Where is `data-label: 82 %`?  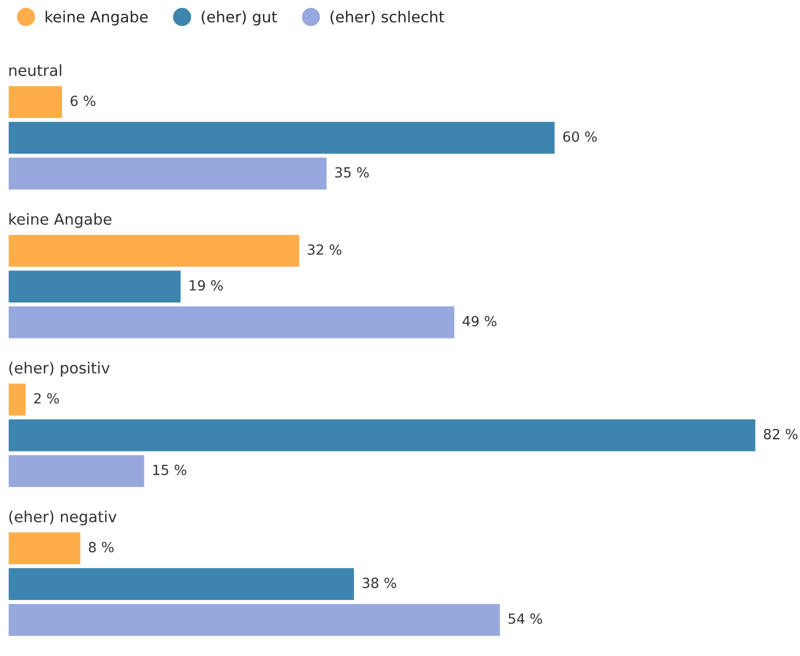
data-label: 82 % is located at coordinates (781, 434).